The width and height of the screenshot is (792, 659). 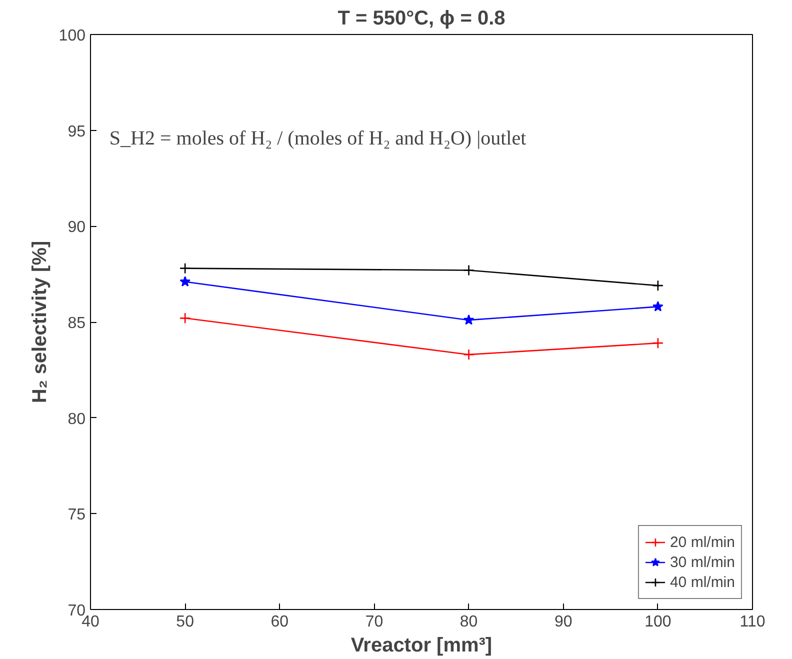 What do you see at coordinates (469, 622) in the screenshot?
I see `x-tick-label: 80` at bounding box center [469, 622].